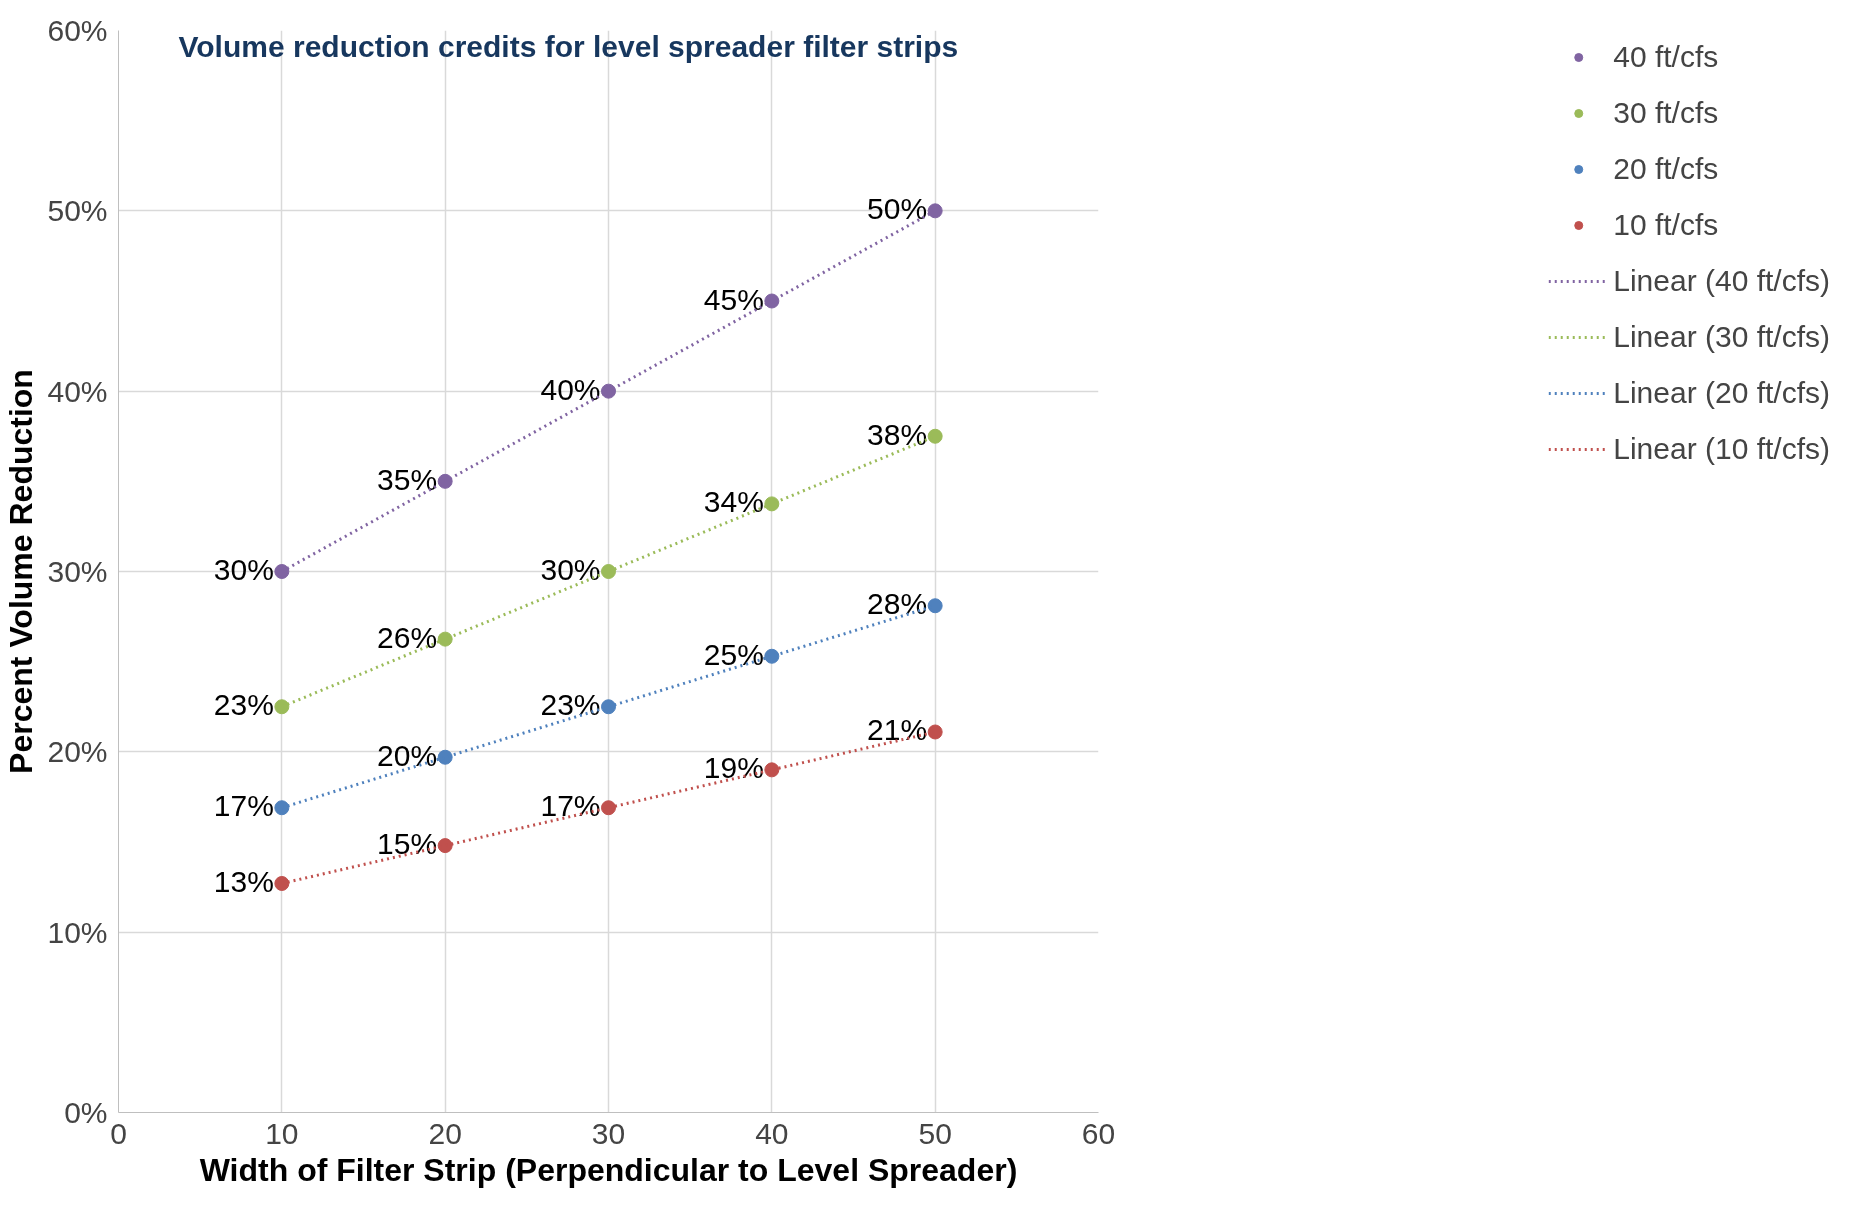 Image resolution: width=1864 pixels, height=1210 pixels. What do you see at coordinates (118, 1133) in the screenshot?
I see `x-tick-label: 0` at bounding box center [118, 1133].